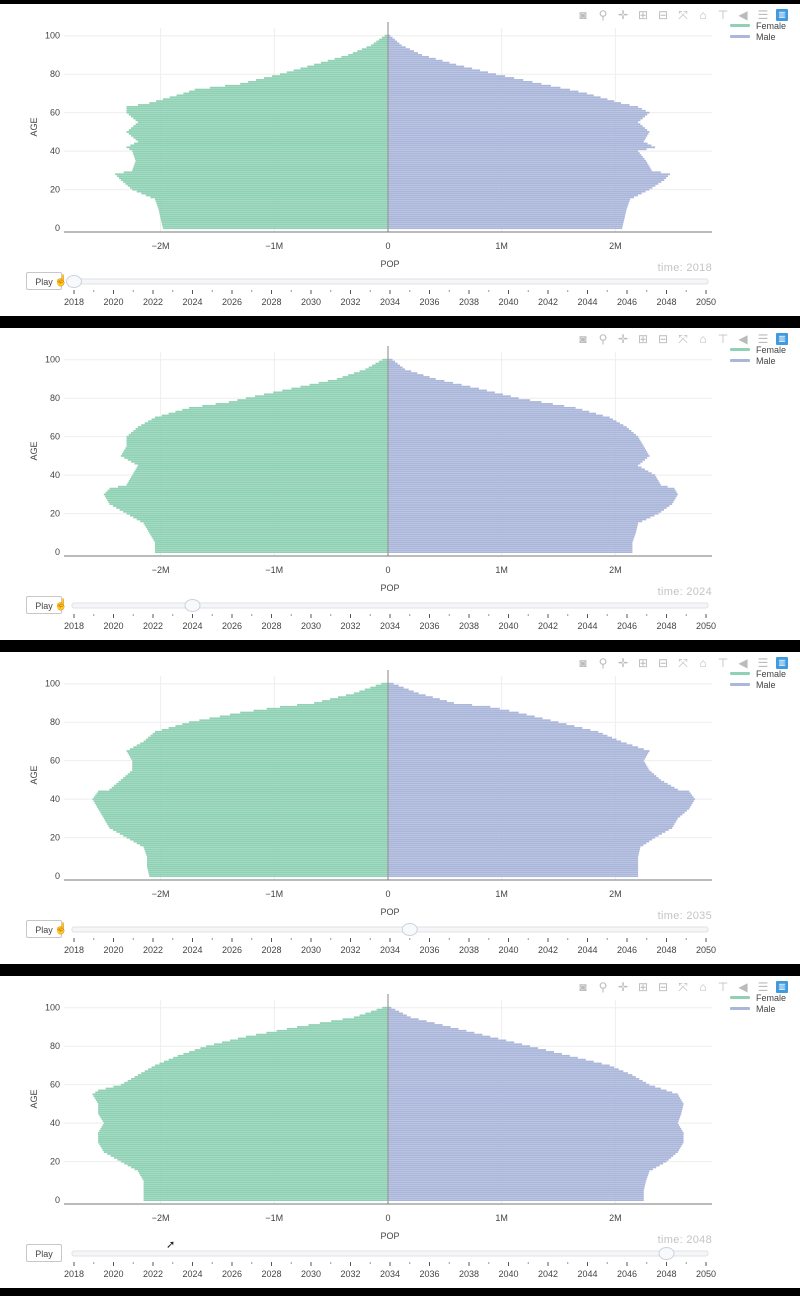 The width and height of the screenshot is (800, 1296). What do you see at coordinates (663, 663) in the screenshot?
I see `zoom-out-icon: ⊟` at bounding box center [663, 663].